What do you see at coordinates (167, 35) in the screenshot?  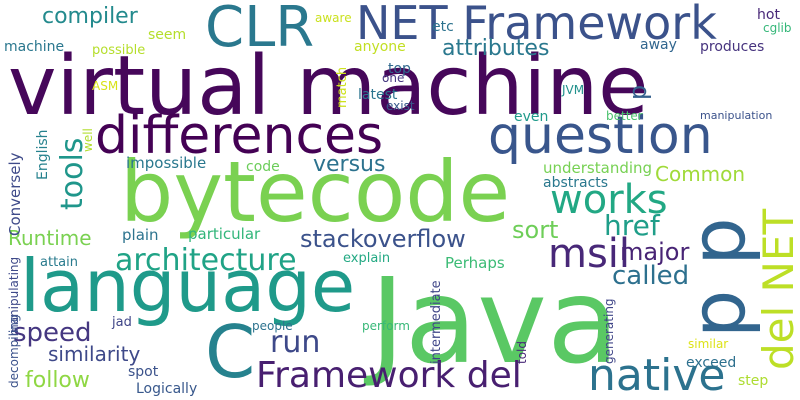 I see `word: seem` at bounding box center [167, 35].